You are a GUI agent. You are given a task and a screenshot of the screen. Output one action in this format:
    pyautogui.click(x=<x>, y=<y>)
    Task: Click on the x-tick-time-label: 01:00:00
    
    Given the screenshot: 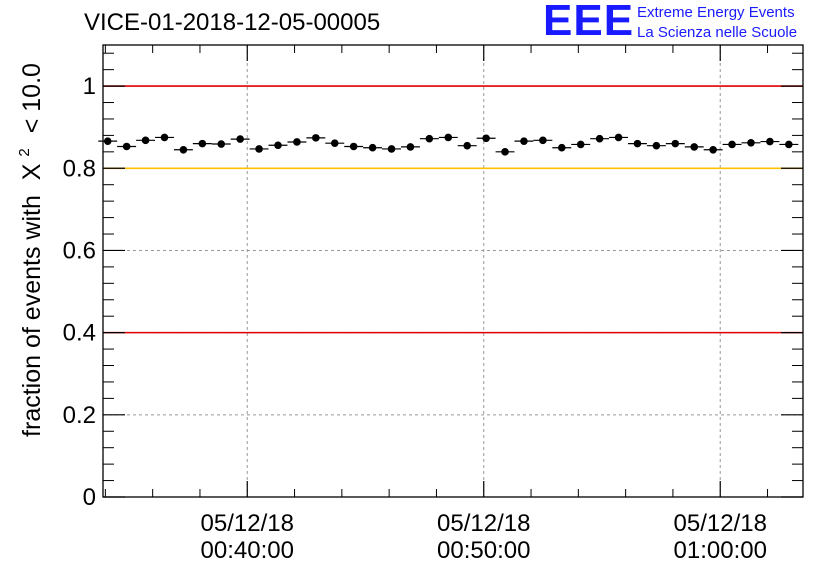 What is the action you would take?
    pyautogui.click(x=720, y=550)
    